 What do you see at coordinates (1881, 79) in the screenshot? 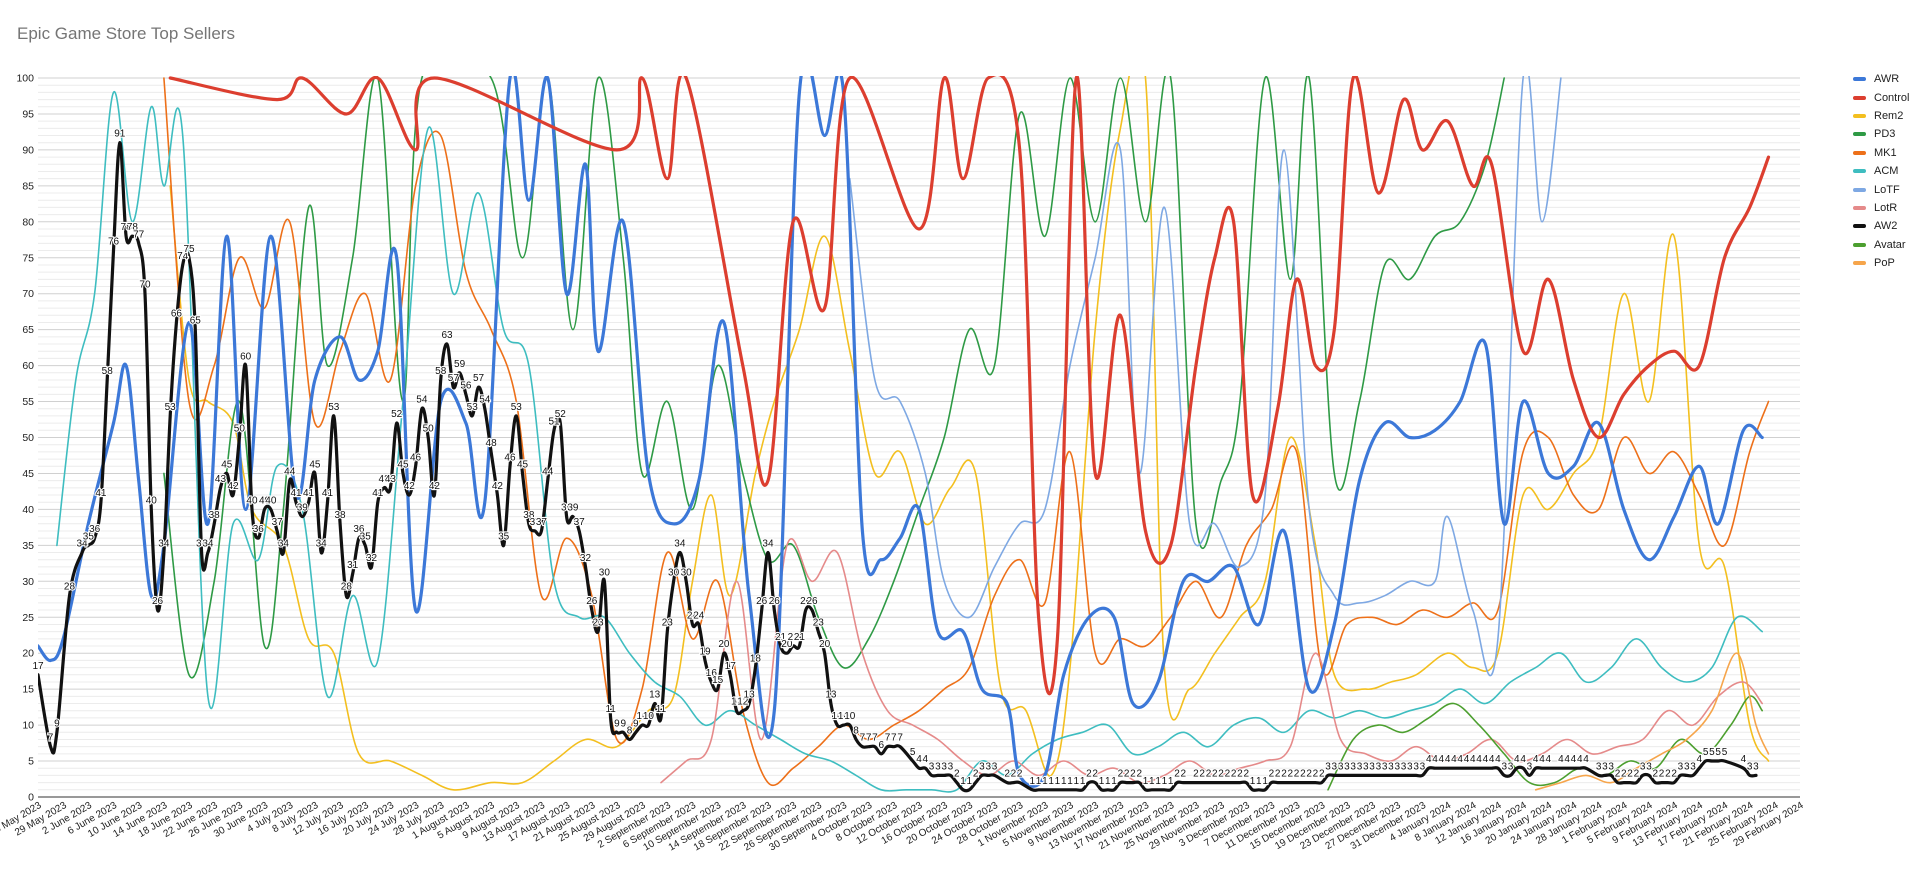
I see `legend-item-awr: AWR` at bounding box center [1881, 79].